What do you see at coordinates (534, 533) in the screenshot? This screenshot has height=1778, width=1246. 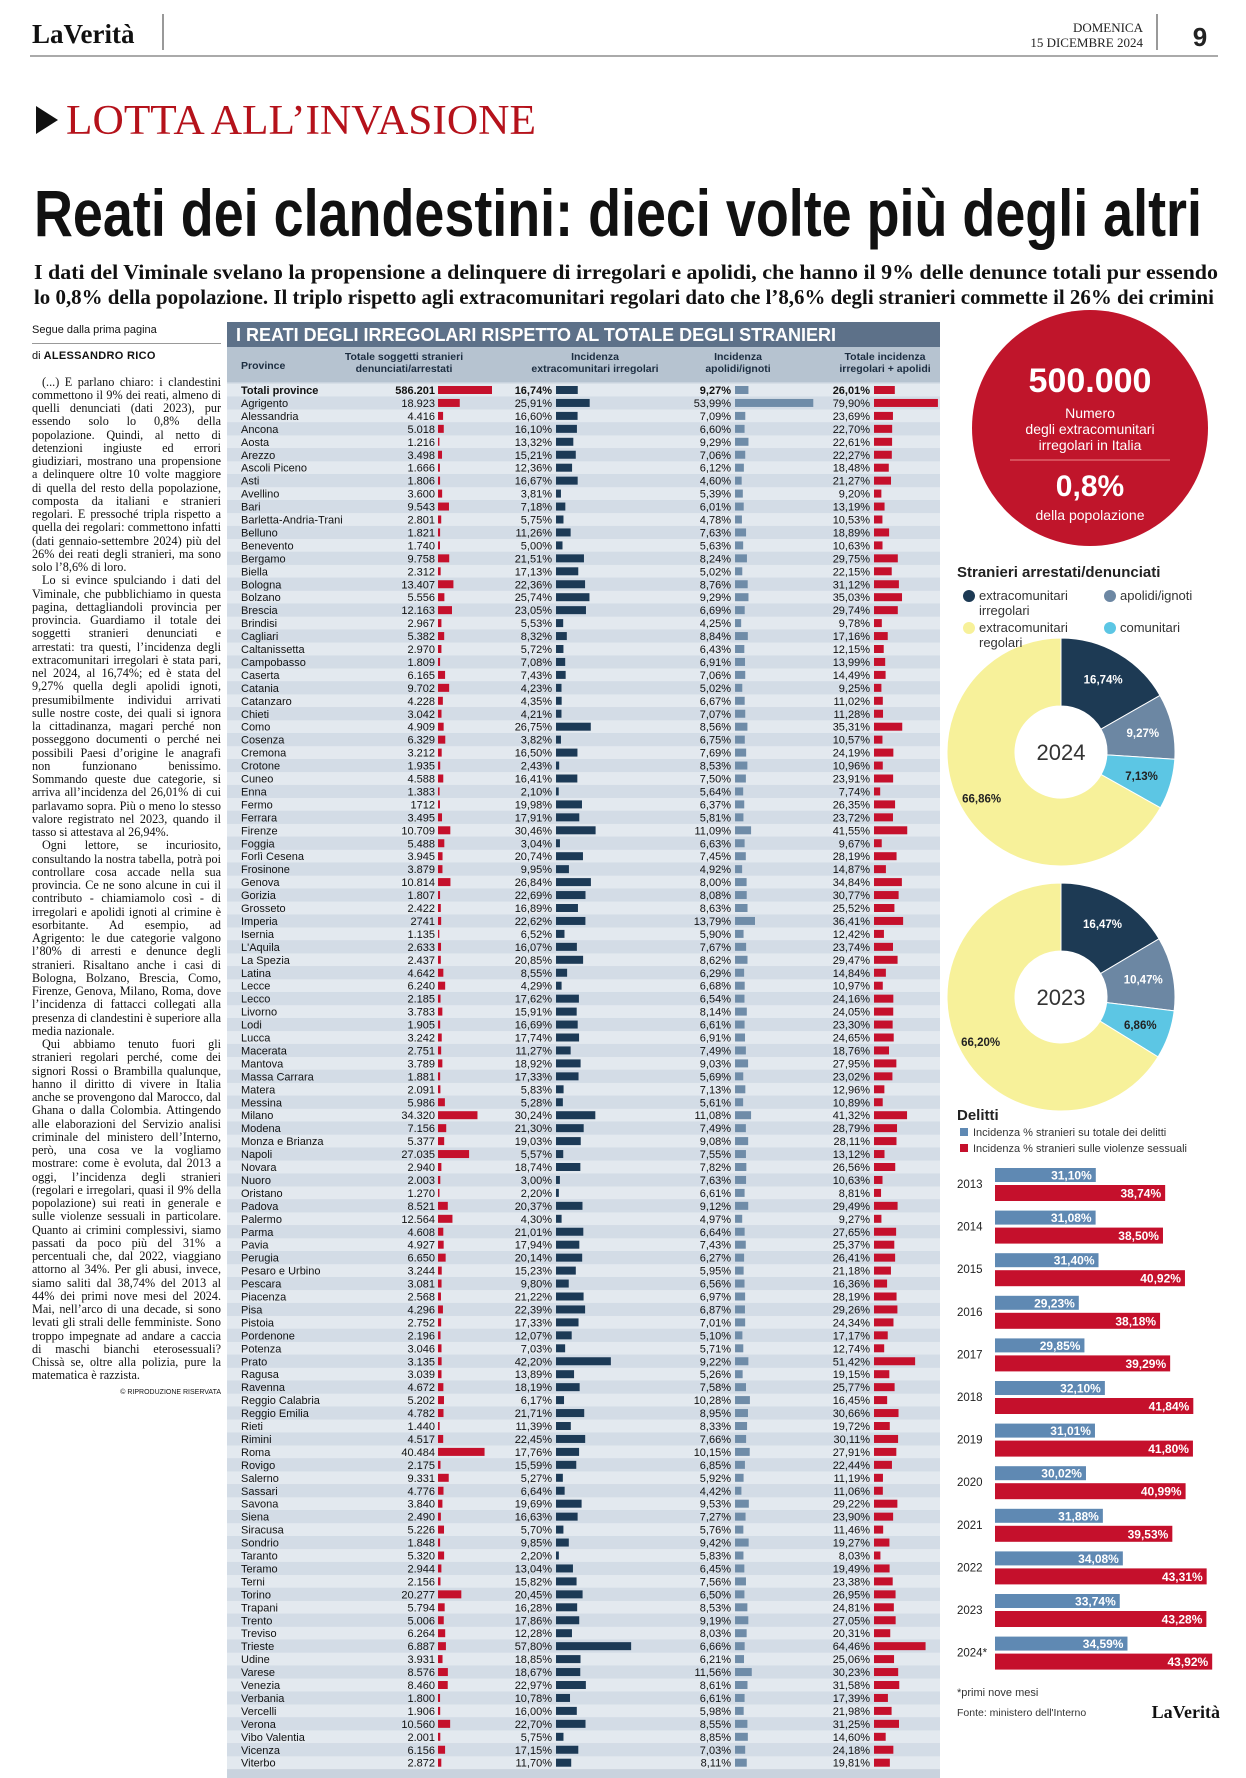 I see `cell-value: 11,26%` at bounding box center [534, 533].